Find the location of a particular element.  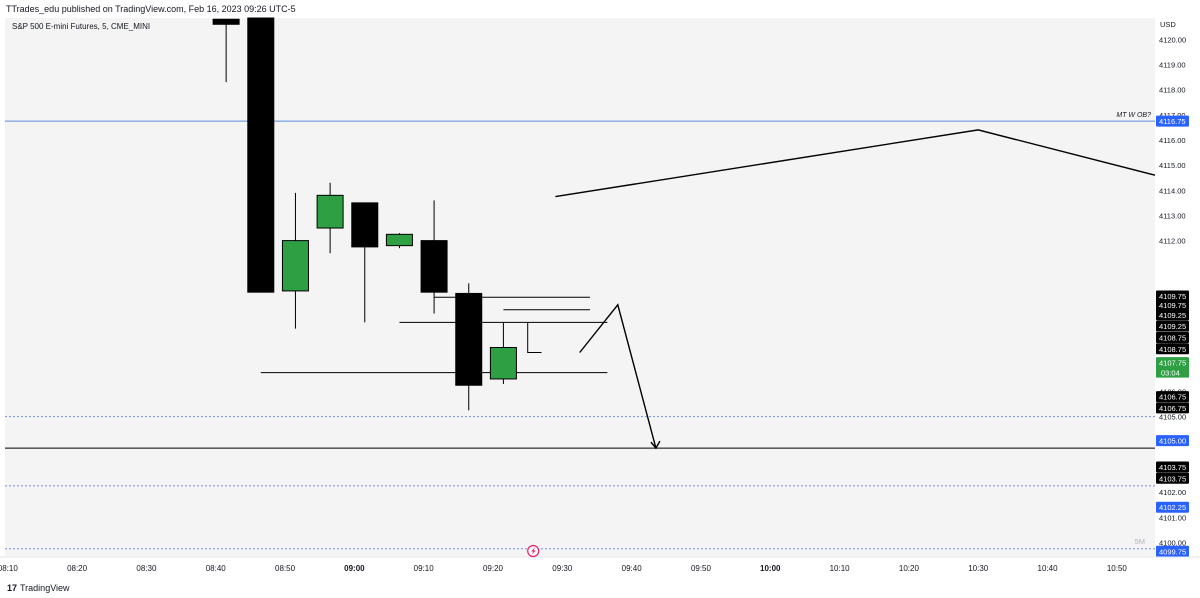

range-bracket is located at coordinates (534, 337).